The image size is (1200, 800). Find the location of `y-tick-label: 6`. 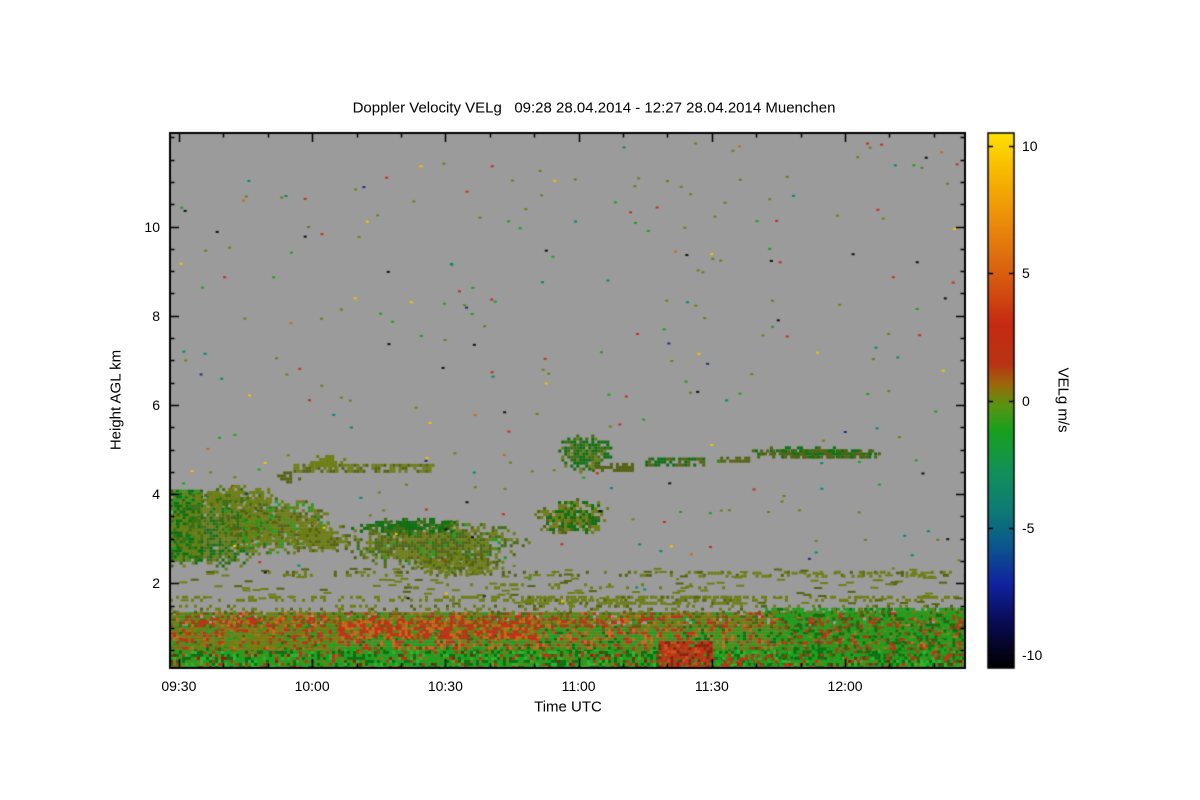

y-tick-label: 6 is located at coordinates (156, 404).